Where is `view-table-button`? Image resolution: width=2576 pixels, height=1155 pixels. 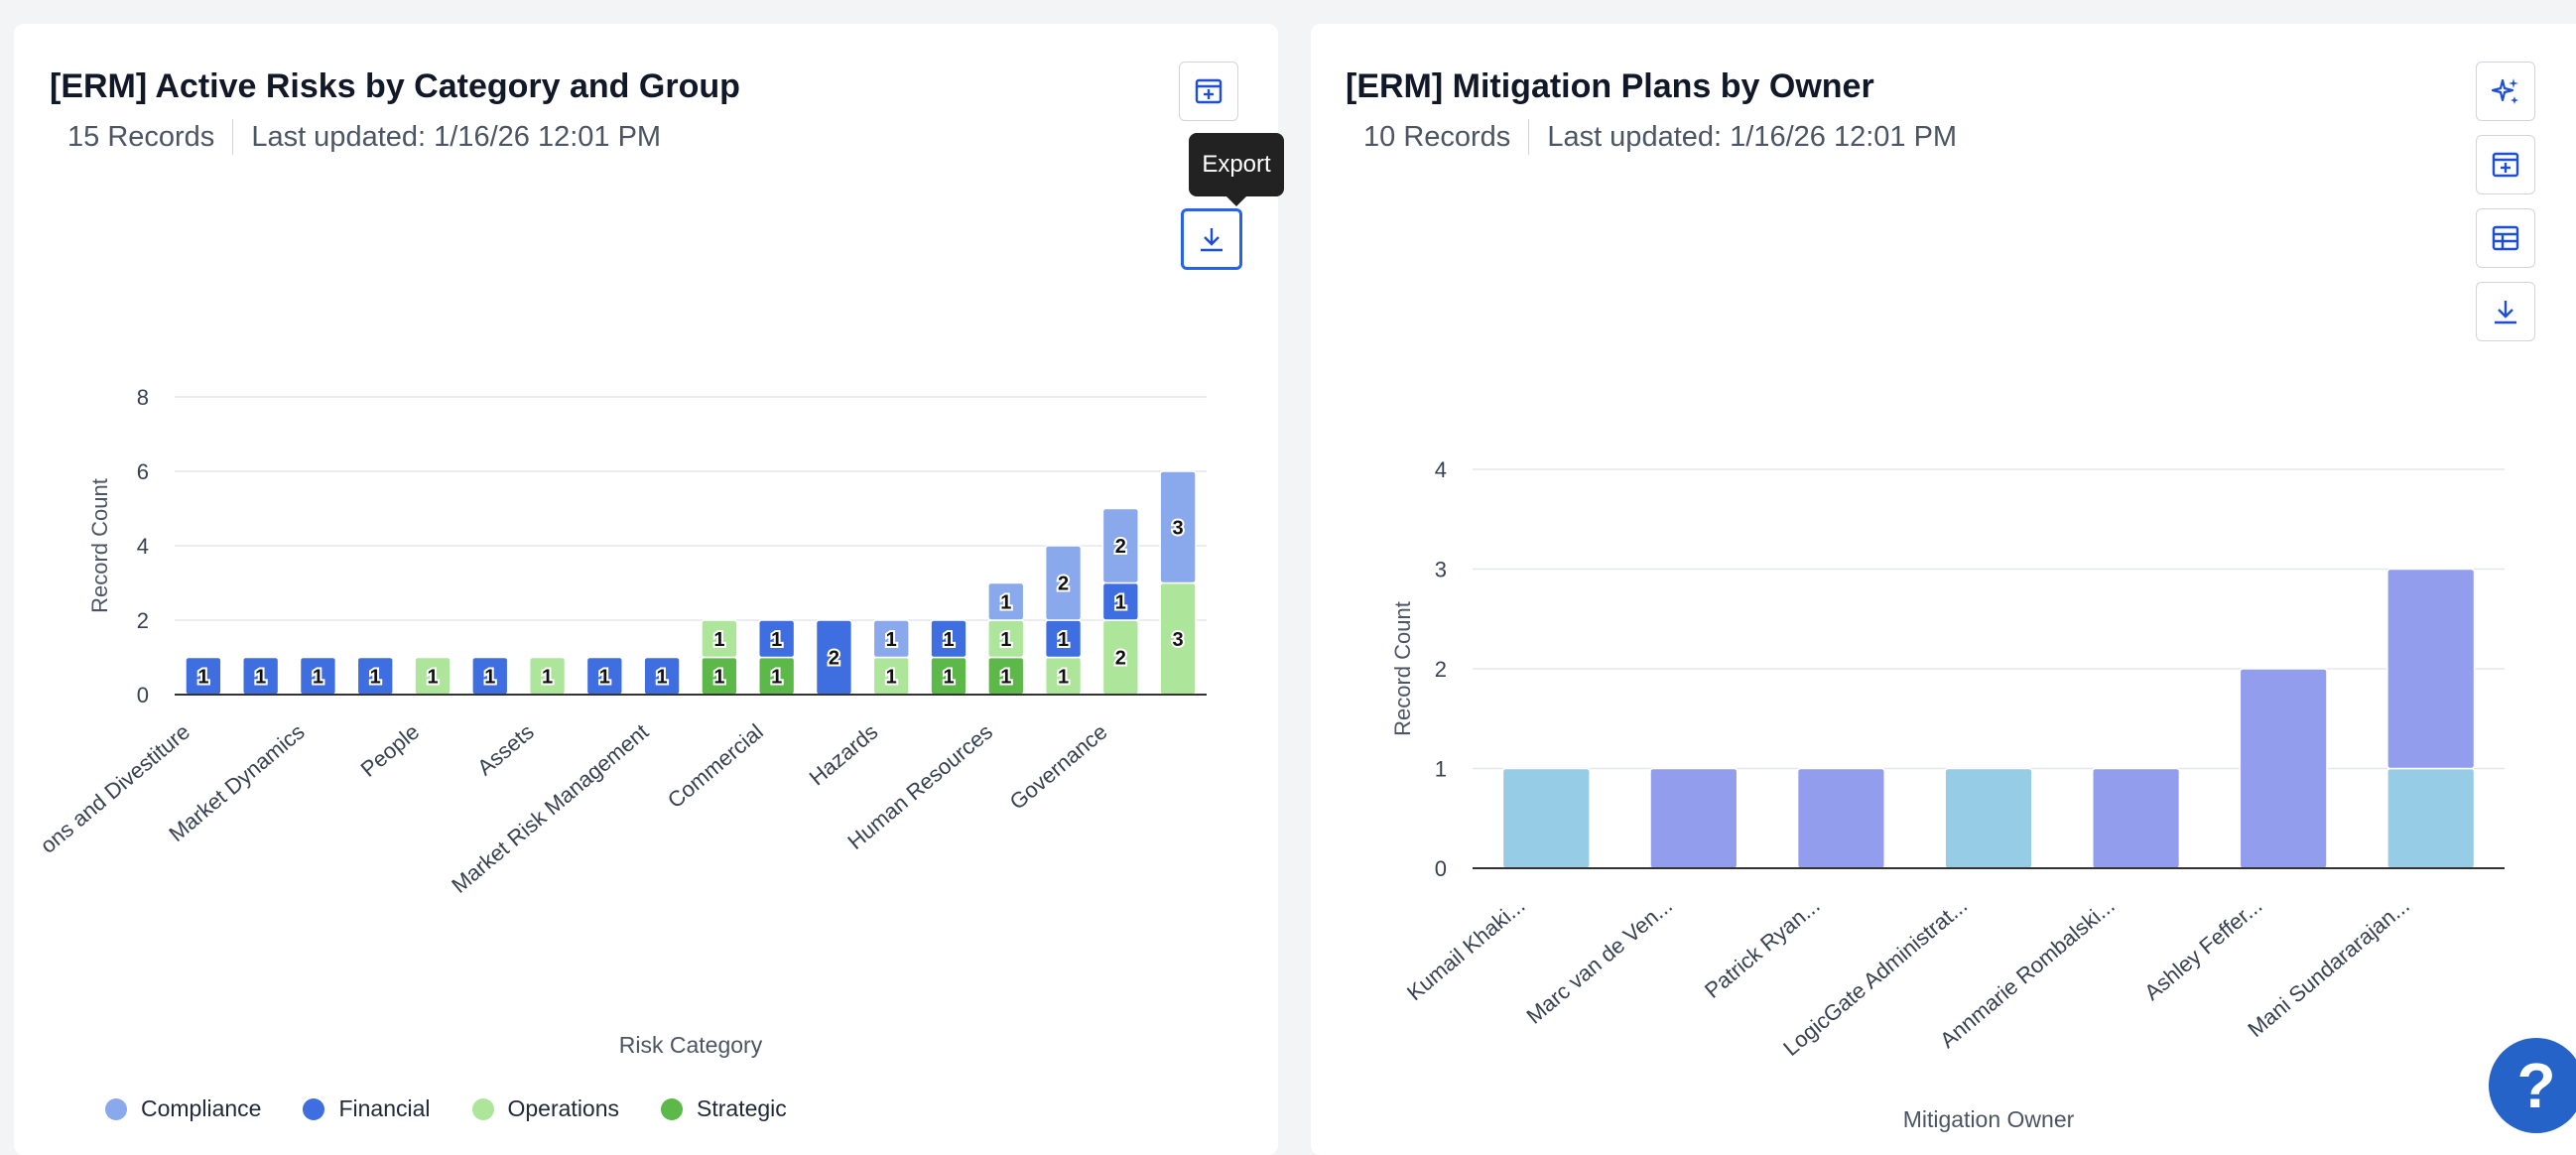 view-table-button is located at coordinates (2505, 238).